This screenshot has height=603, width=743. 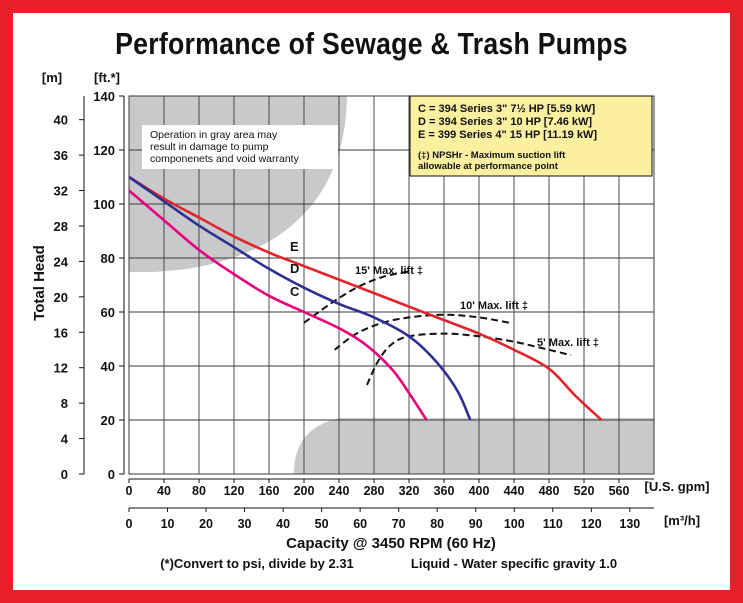 What do you see at coordinates (61, 297) in the screenshot?
I see `y-tick-label-m: 20` at bounding box center [61, 297].